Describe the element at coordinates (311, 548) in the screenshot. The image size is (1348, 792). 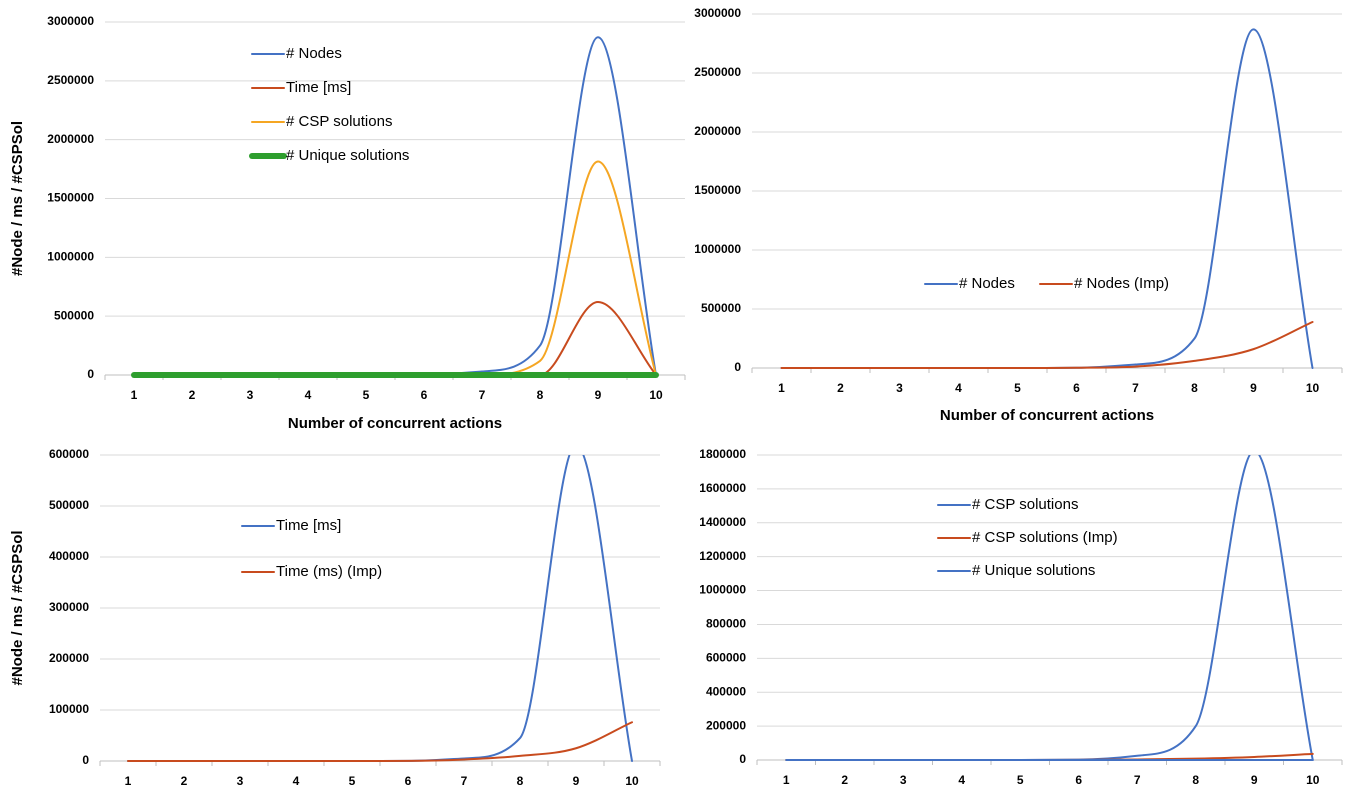
I see `legend: Time [ms] Time (ms) (Imp)` at that location.